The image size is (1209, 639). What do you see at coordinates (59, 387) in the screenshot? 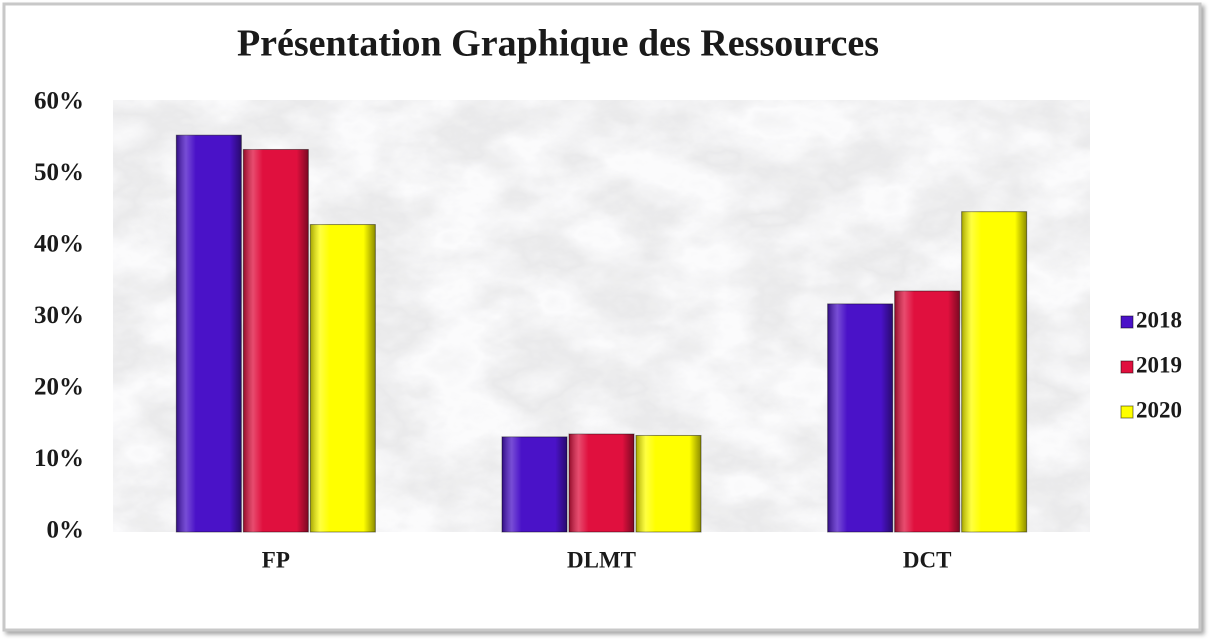
I see `y-tick-label: 20%` at bounding box center [59, 387].